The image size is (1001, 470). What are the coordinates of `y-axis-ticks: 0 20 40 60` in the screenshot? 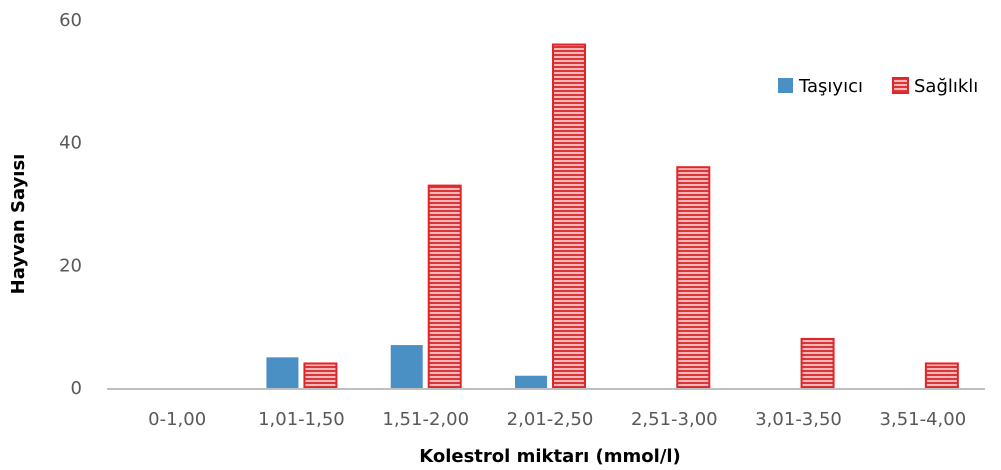 It's located at (70, 204).